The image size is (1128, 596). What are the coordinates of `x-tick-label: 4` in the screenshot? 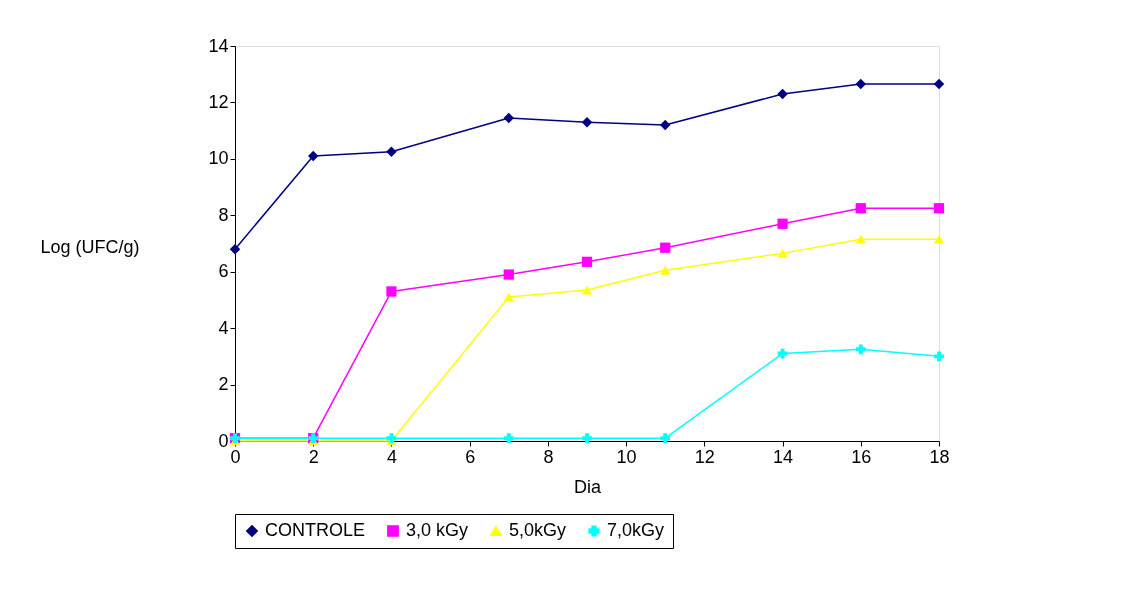 It's located at (391, 456).